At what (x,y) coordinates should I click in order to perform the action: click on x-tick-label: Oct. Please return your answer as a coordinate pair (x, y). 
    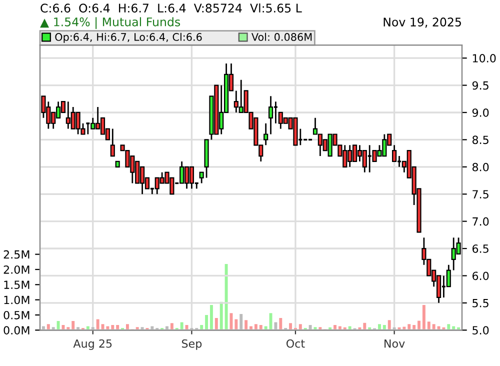
    Looking at the image, I should click on (295, 343).